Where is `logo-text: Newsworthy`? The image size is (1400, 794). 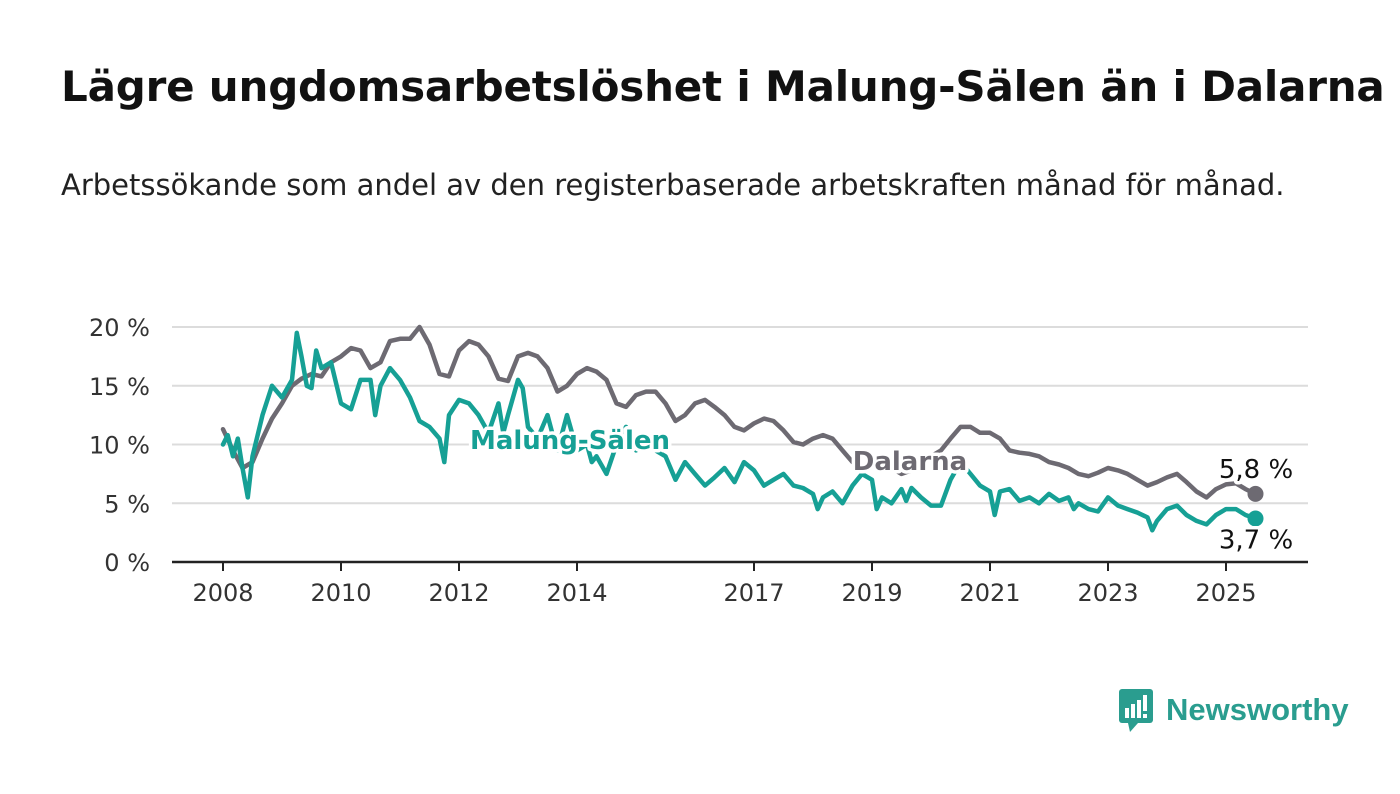 logo-text: Newsworthy is located at coordinates (1257, 709).